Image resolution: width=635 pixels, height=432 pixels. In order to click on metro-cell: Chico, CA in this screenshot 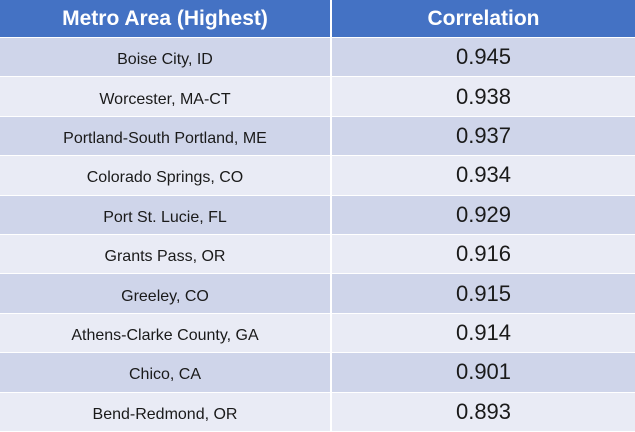, I will do `click(166, 372)`.